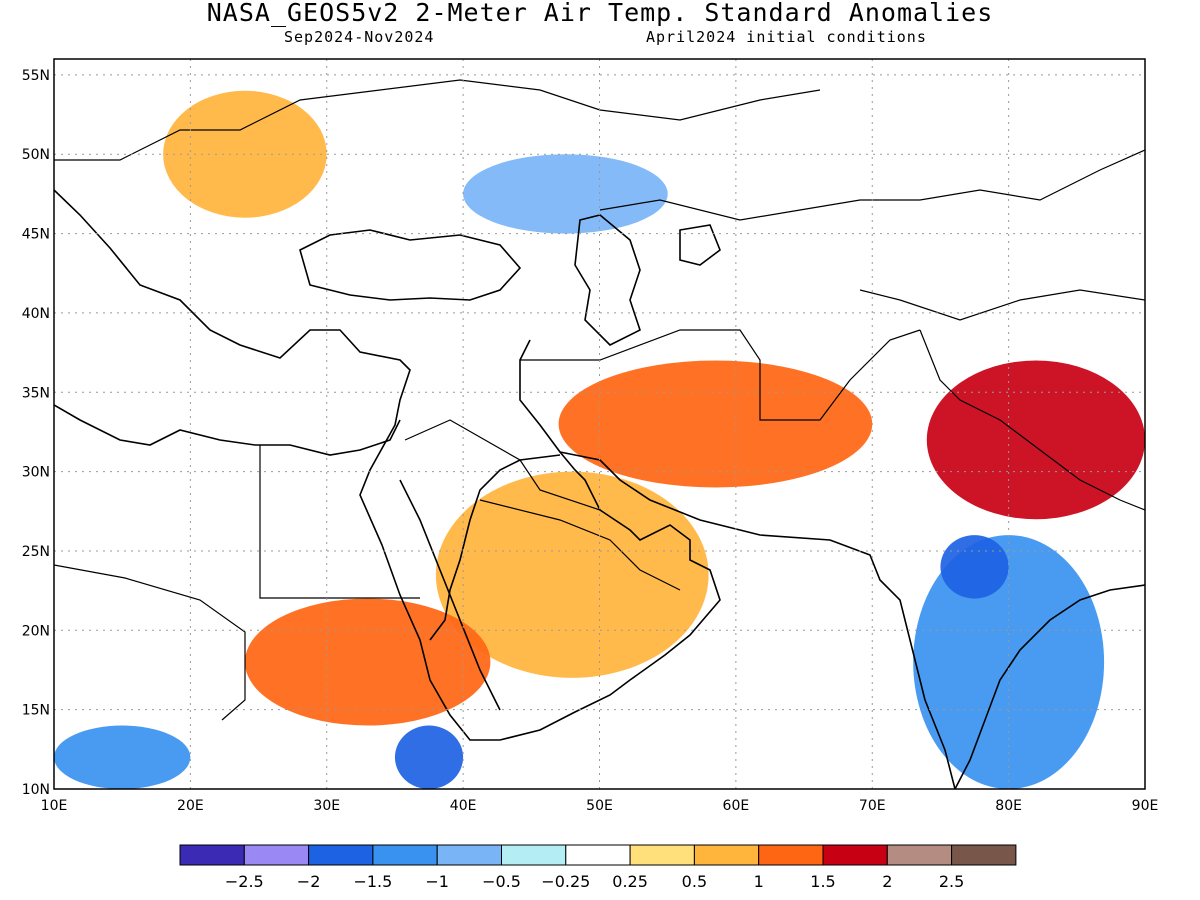 This screenshot has height=900, width=1200. What do you see at coordinates (822, 881) in the screenshot?
I see `colorbar-label: 1.5` at bounding box center [822, 881].